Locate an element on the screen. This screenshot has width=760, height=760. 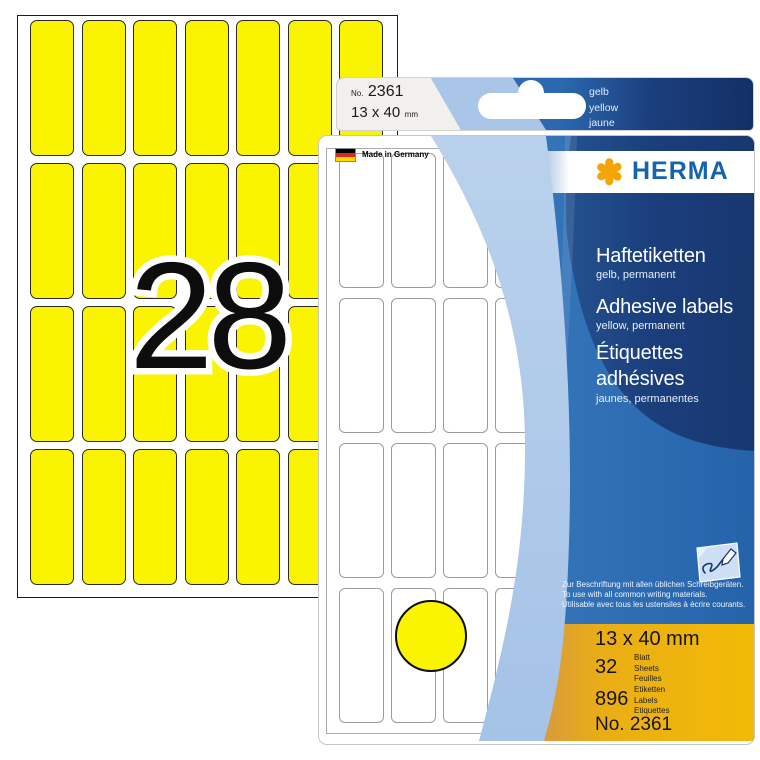
spec-size: 13 x 40 mm is located at coordinates (647, 639).